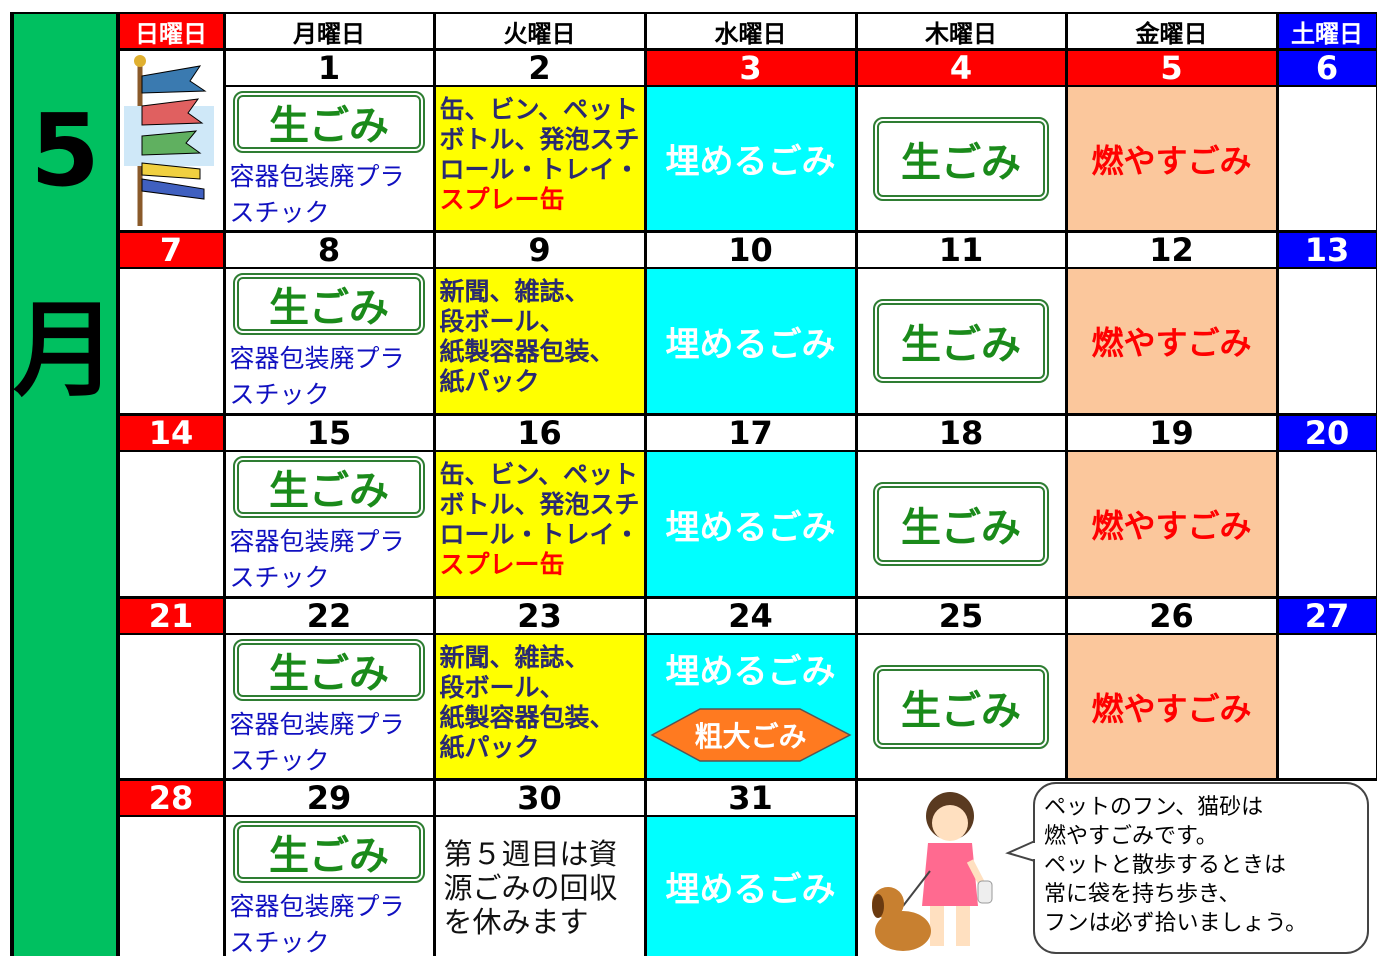 This screenshot has width=1377, height=956. I want to click on shigen-line: ボトル、発泡スチ, so click(539, 139).